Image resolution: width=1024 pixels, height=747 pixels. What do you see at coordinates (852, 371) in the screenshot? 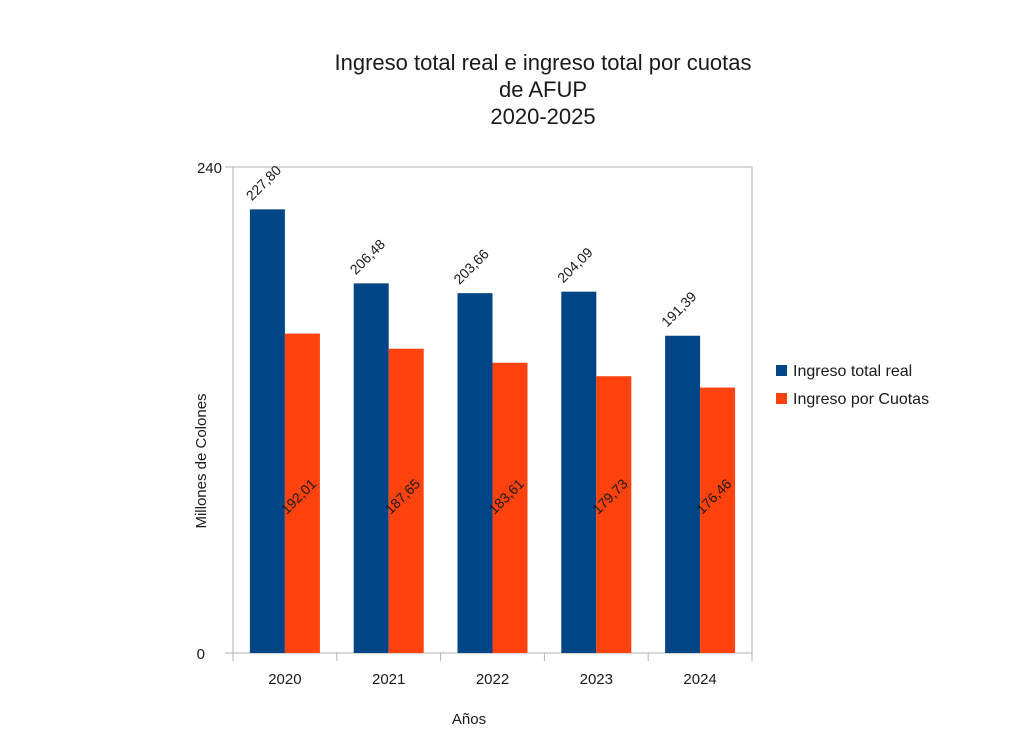
I see `legend-label: Ingreso total real` at bounding box center [852, 371].